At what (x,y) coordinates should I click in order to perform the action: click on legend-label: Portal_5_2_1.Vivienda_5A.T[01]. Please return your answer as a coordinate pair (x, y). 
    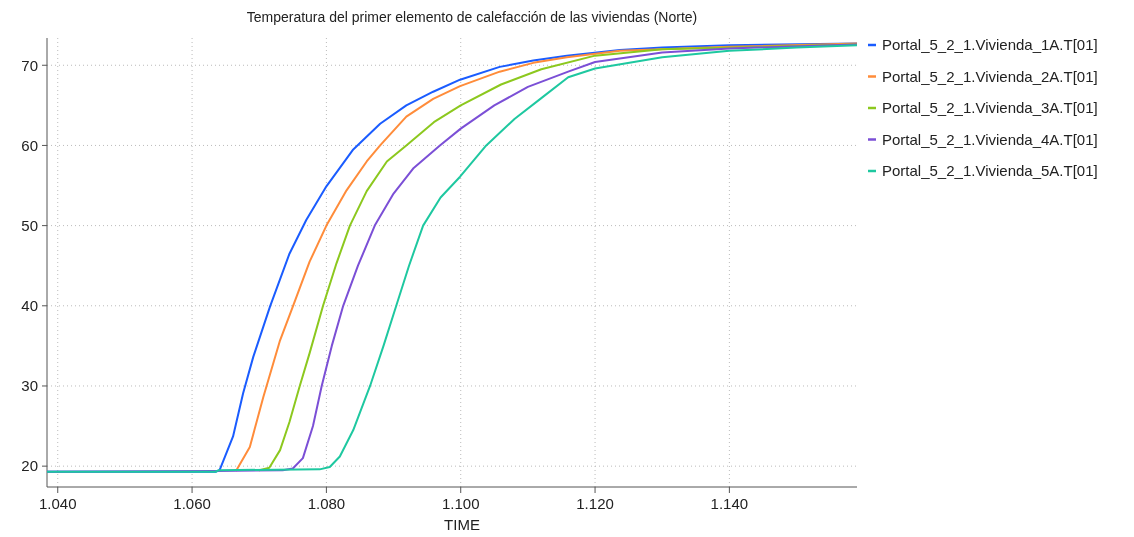
    Looking at the image, I should click on (990, 171).